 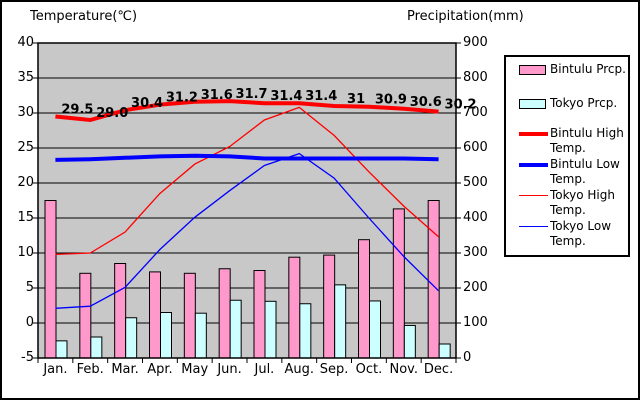 What do you see at coordinates (247, 157) in the screenshot?
I see `line-bintulu-low-temp-` at bounding box center [247, 157].